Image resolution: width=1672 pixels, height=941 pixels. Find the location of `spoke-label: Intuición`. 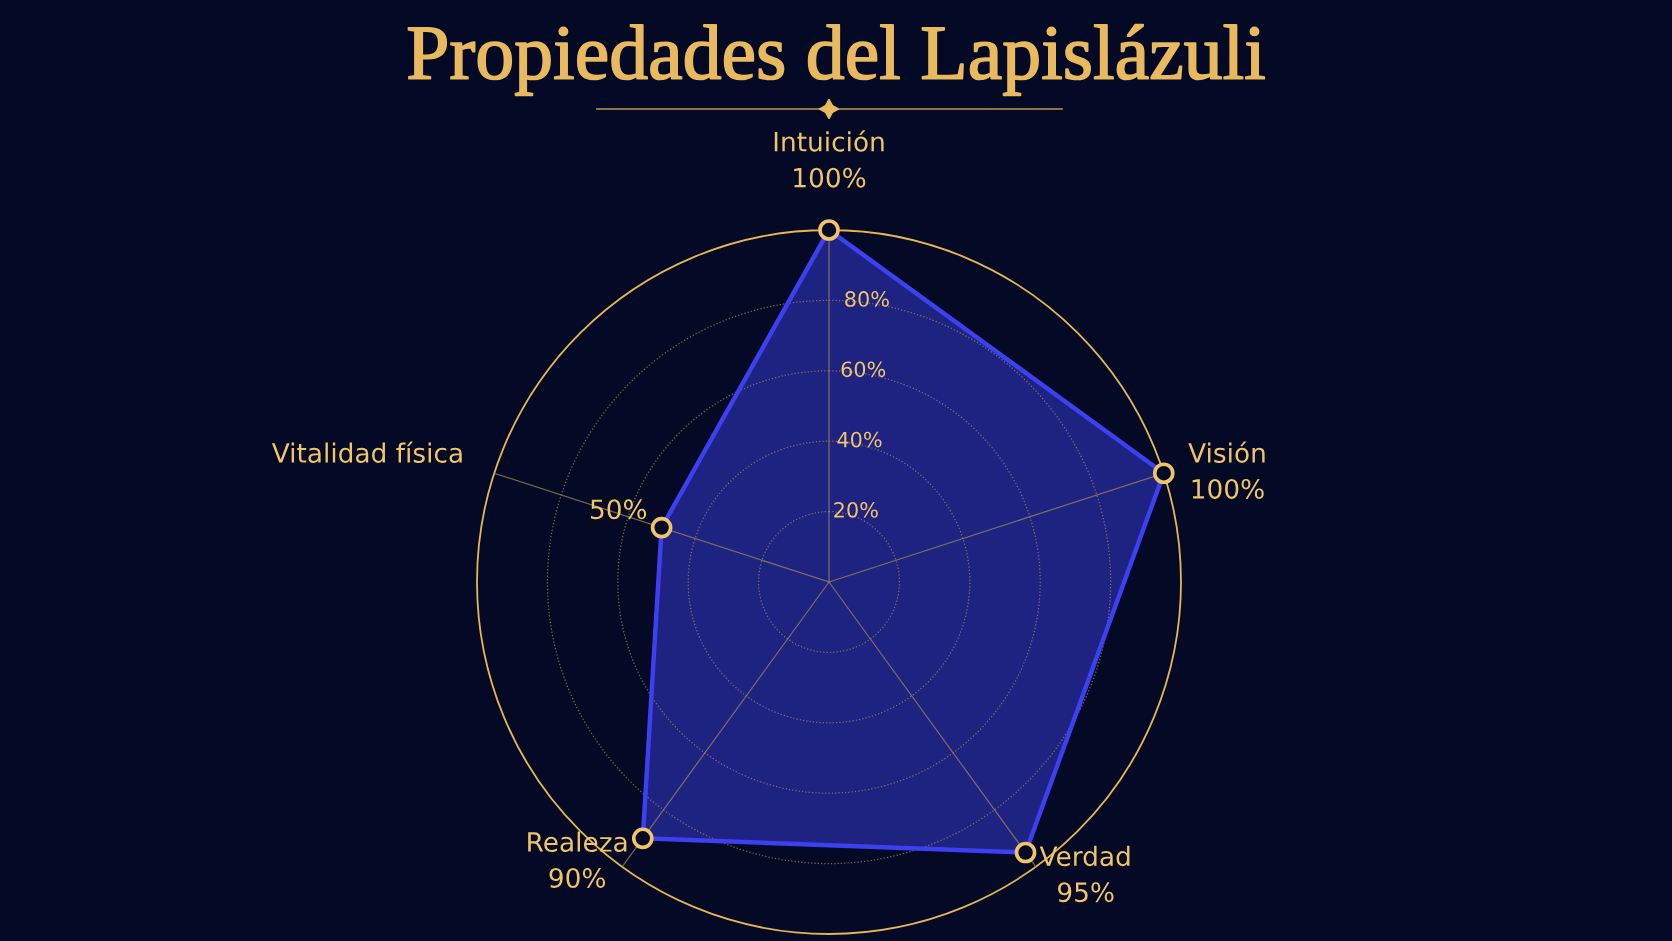

spoke-label: Intuición is located at coordinates (829, 141).